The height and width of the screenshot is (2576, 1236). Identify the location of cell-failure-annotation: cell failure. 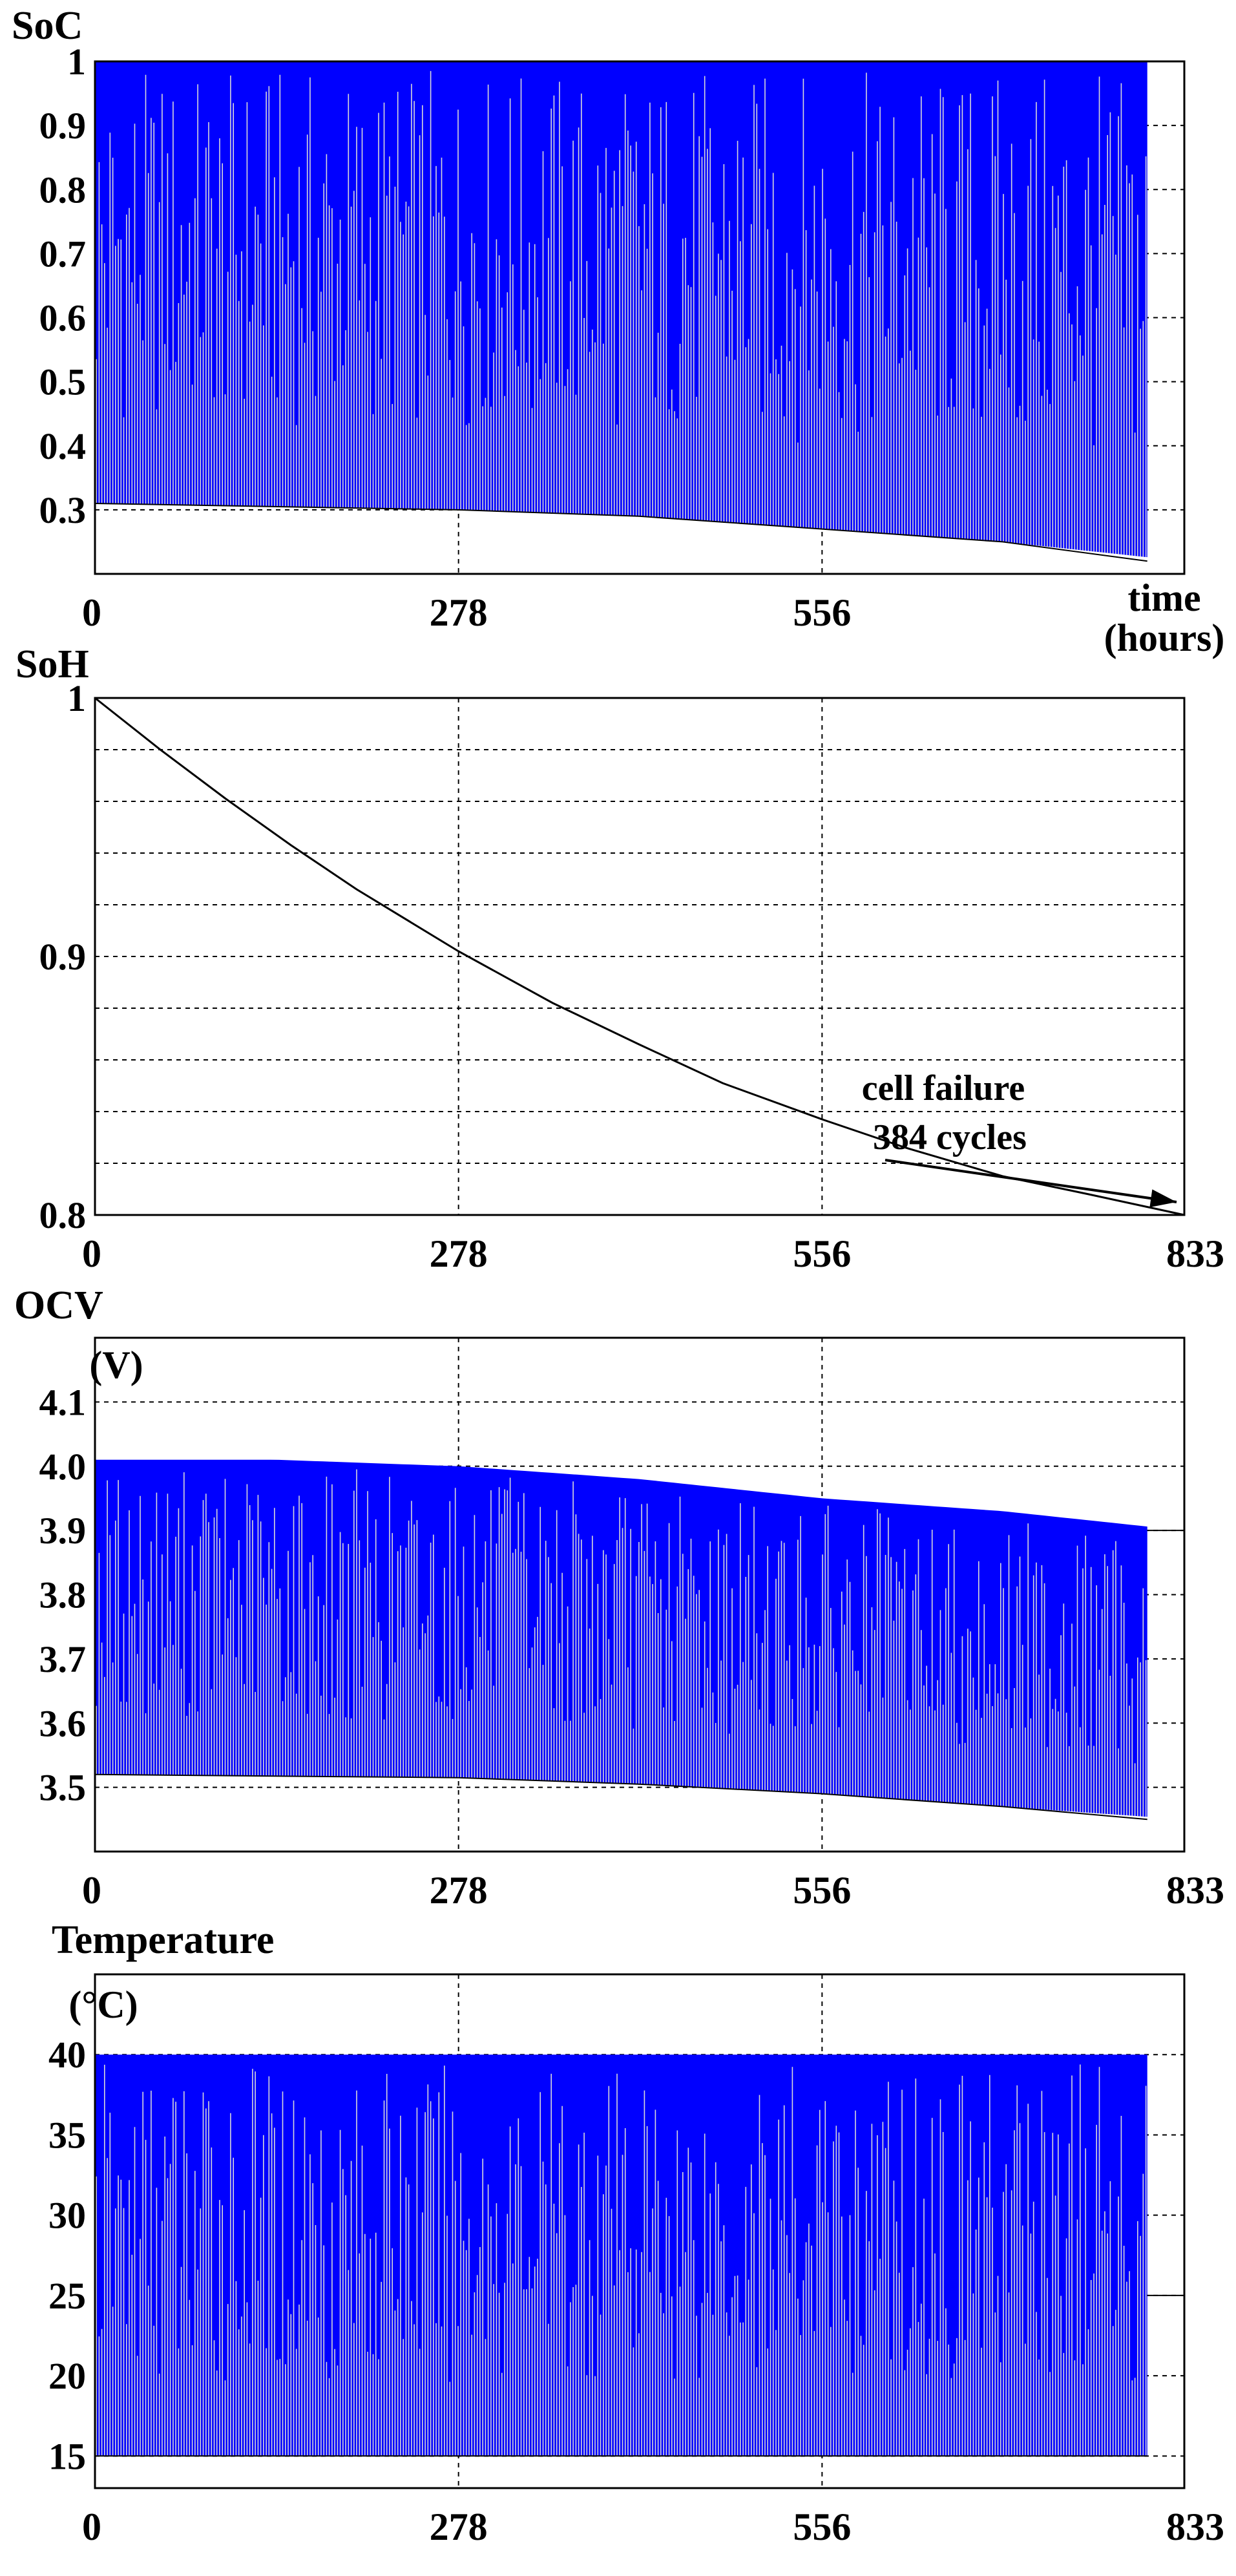
(943, 1088).